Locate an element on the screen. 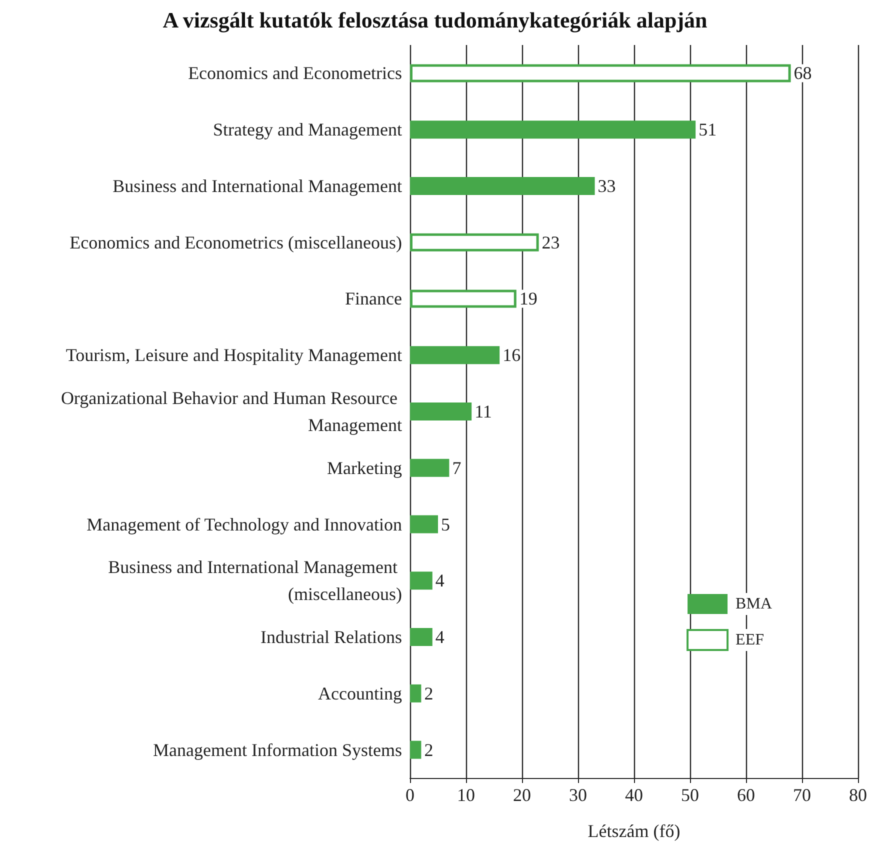 This screenshot has width=870, height=852. chart-title: A vizsgált kutatók felosztása tudománykategóriák alapján is located at coordinates (435, 20).